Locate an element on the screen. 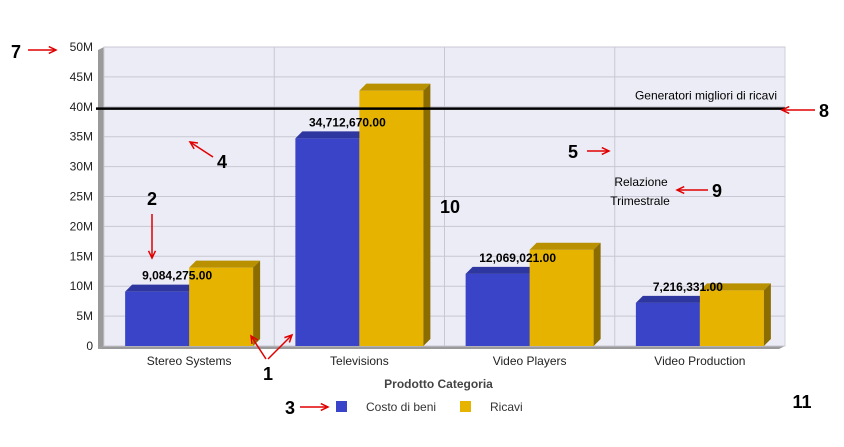 The height and width of the screenshot is (447, 844). callout-number: 3 is located at coordinates (290, 408).